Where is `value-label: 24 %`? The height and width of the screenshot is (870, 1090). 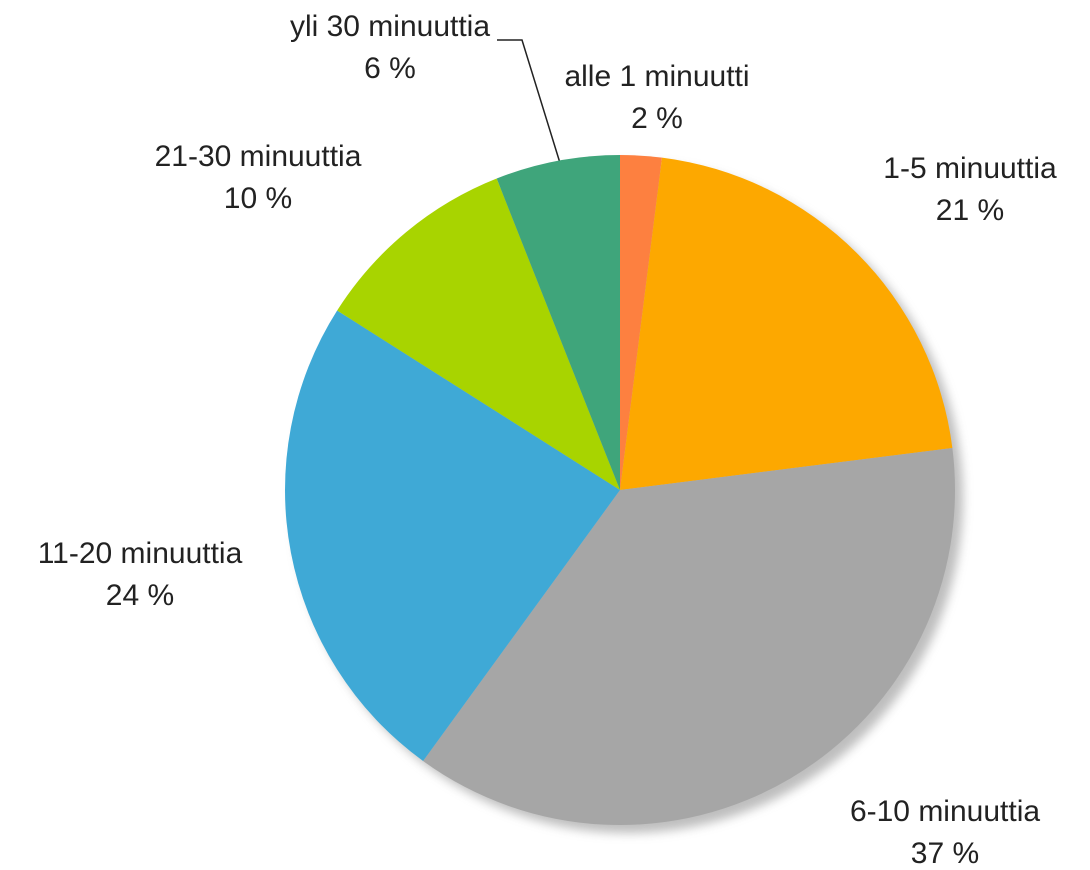 value-label: 24 % is located at coordinates (140, 595).